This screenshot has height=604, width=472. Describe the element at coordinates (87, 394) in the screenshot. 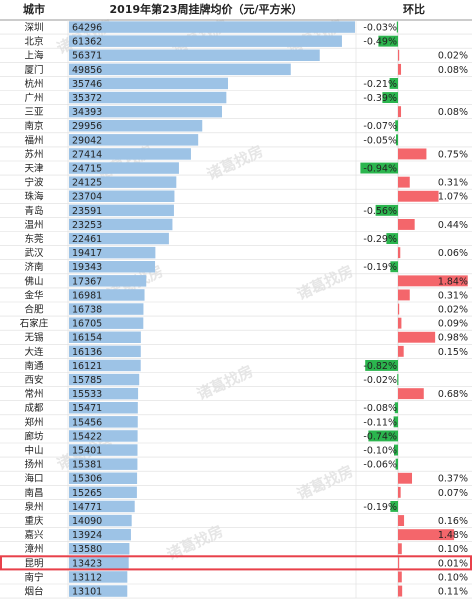

I see `price-value-label: 15533` at that location.